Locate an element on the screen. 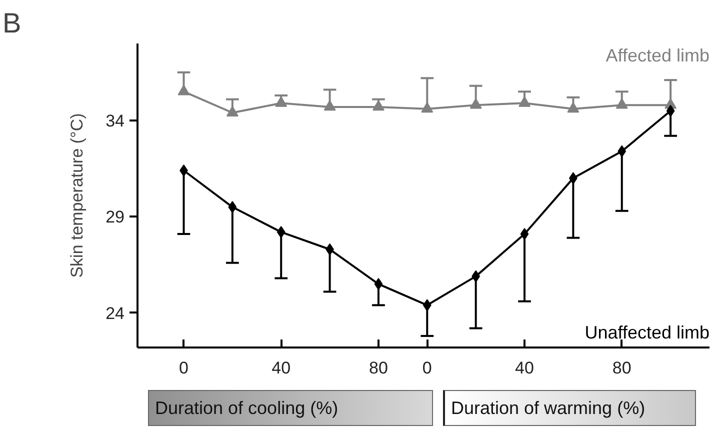 This screenshot has width=711, height=439. y-axis-title: Skin temperature (°C) is located at coordinates (77, 195).